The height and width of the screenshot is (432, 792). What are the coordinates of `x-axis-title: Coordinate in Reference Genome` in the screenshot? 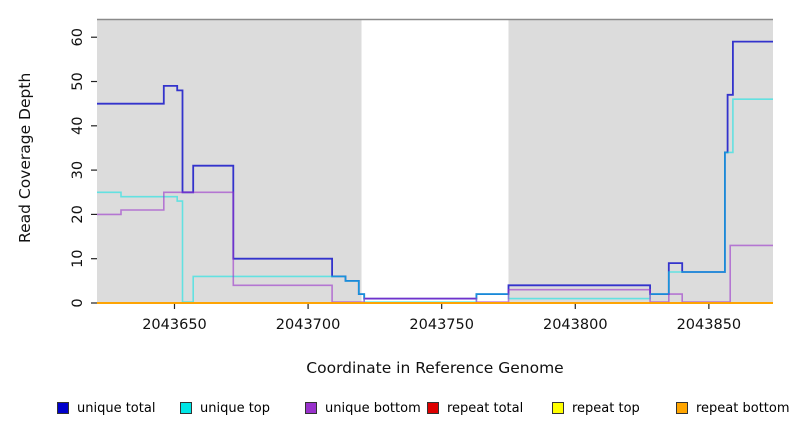 It's located at (435, 368).